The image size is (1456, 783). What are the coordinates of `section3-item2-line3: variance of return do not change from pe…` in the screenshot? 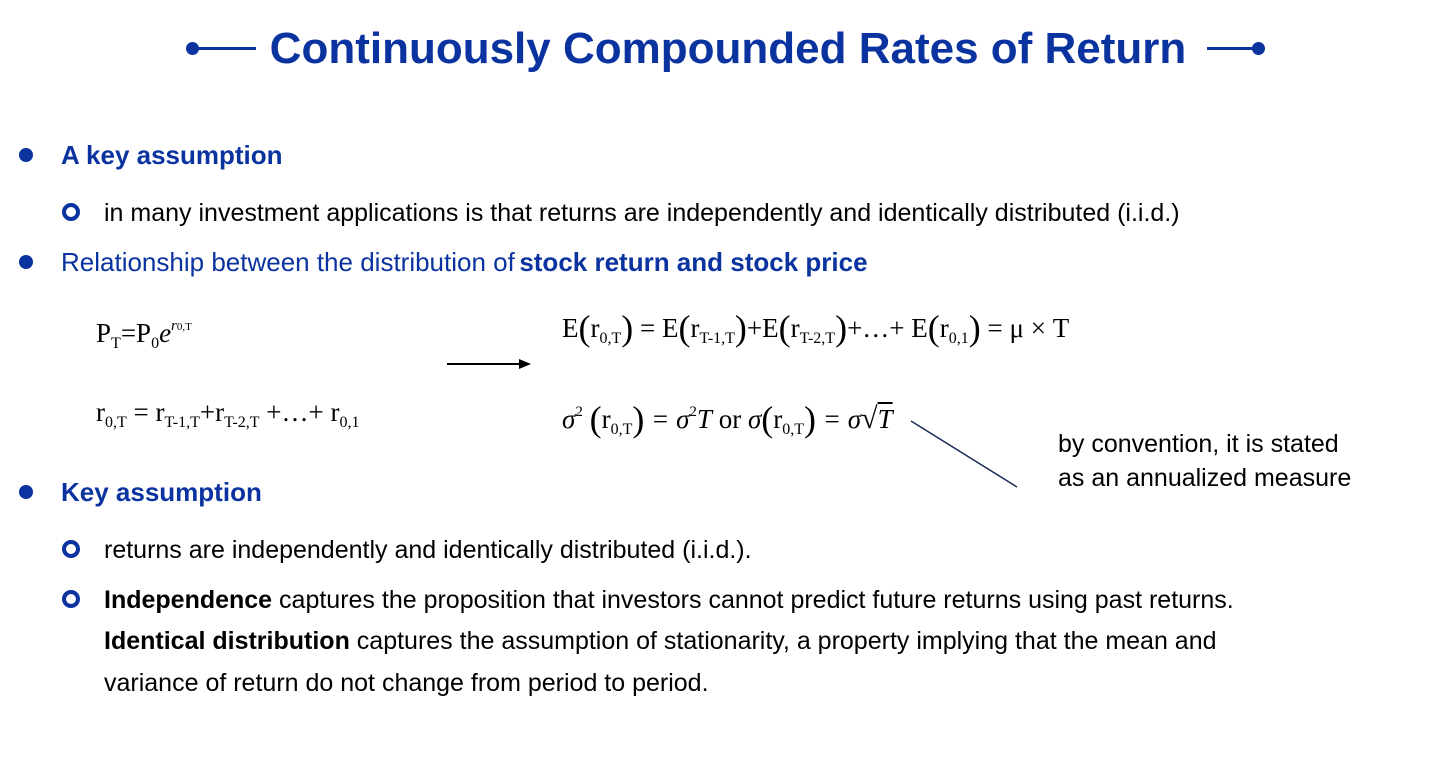 It's located at (406, 683).